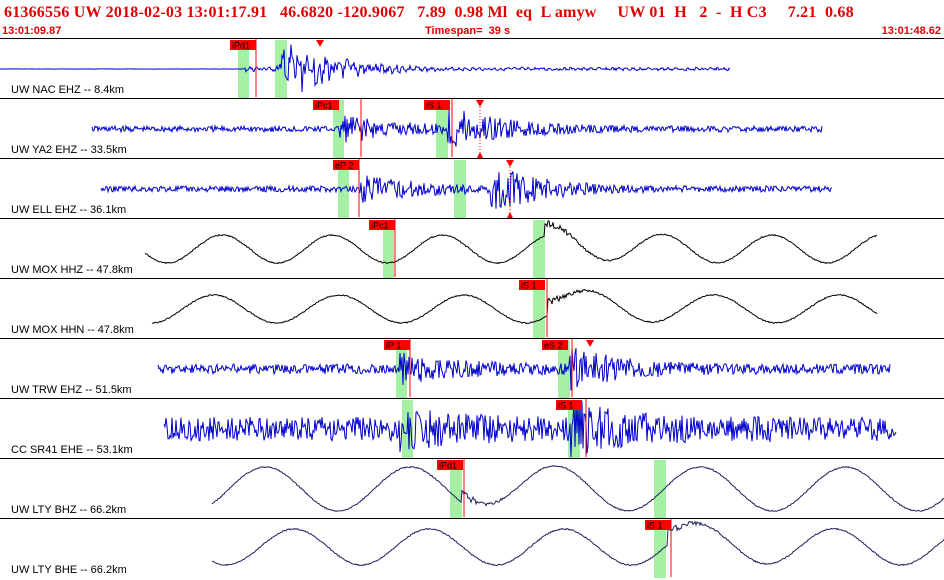 The height and width of the screenshot is (580, 944). I want to click on trace-panel: iP 1 eS 2 UW TRW EHZ -- 51.5km, so click(472, 368).